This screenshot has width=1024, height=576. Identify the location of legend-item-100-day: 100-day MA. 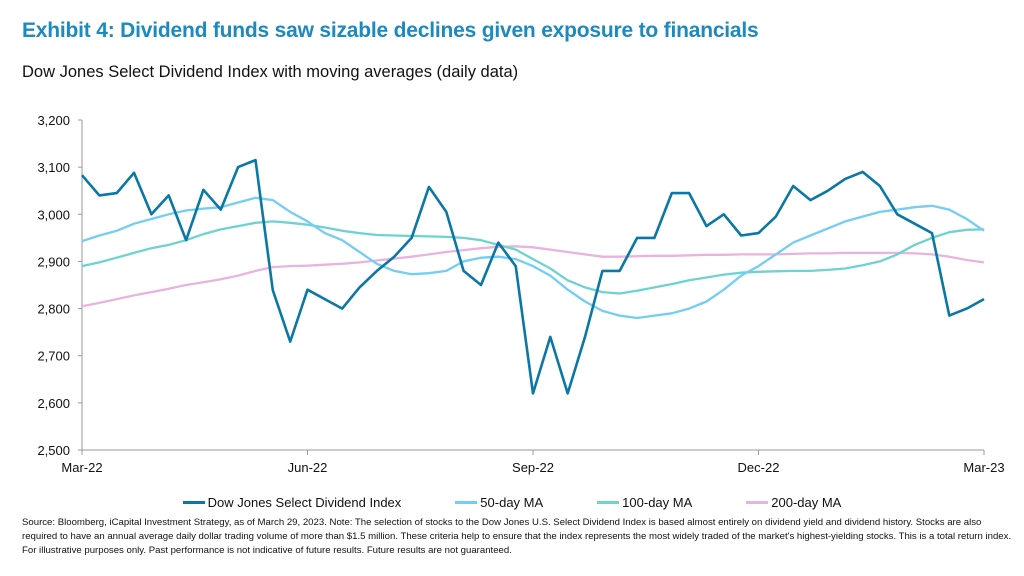
(644, 502).